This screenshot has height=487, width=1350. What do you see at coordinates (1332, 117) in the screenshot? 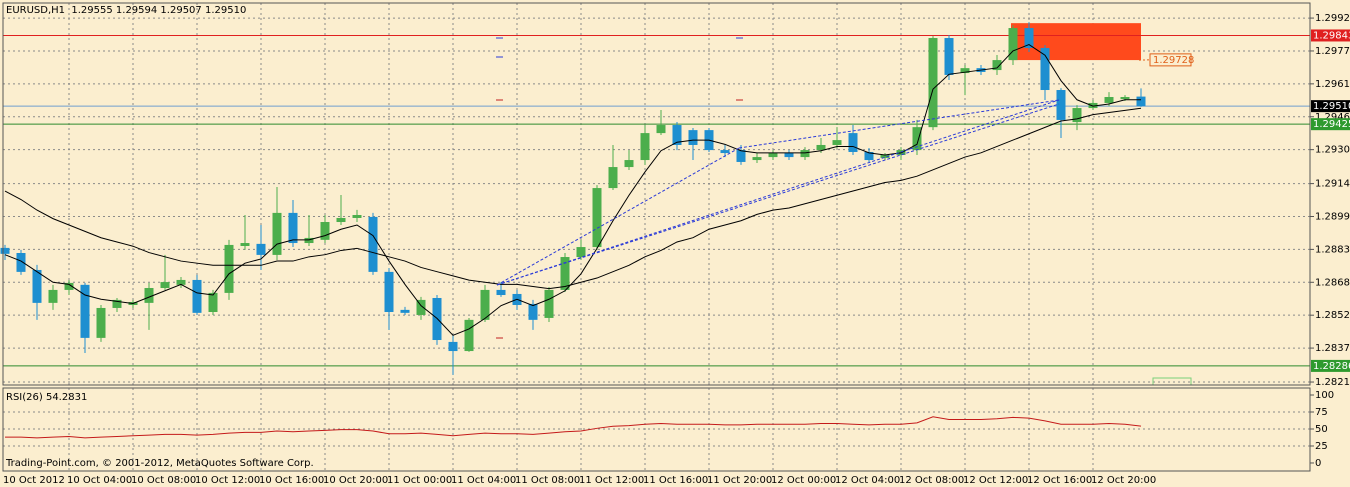
I see `y-tick-label: 1.29460` at bounding box center [1332, 117].